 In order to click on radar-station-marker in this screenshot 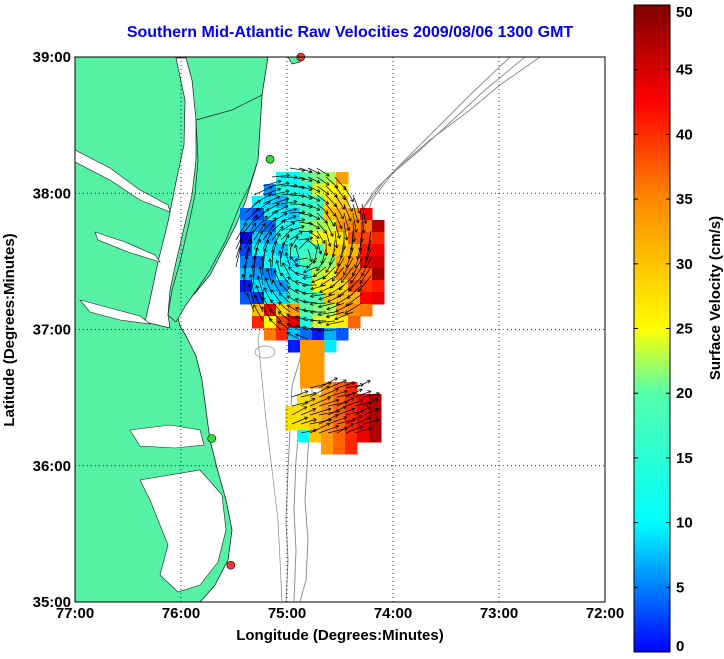, I will do `click(212, 438)`.